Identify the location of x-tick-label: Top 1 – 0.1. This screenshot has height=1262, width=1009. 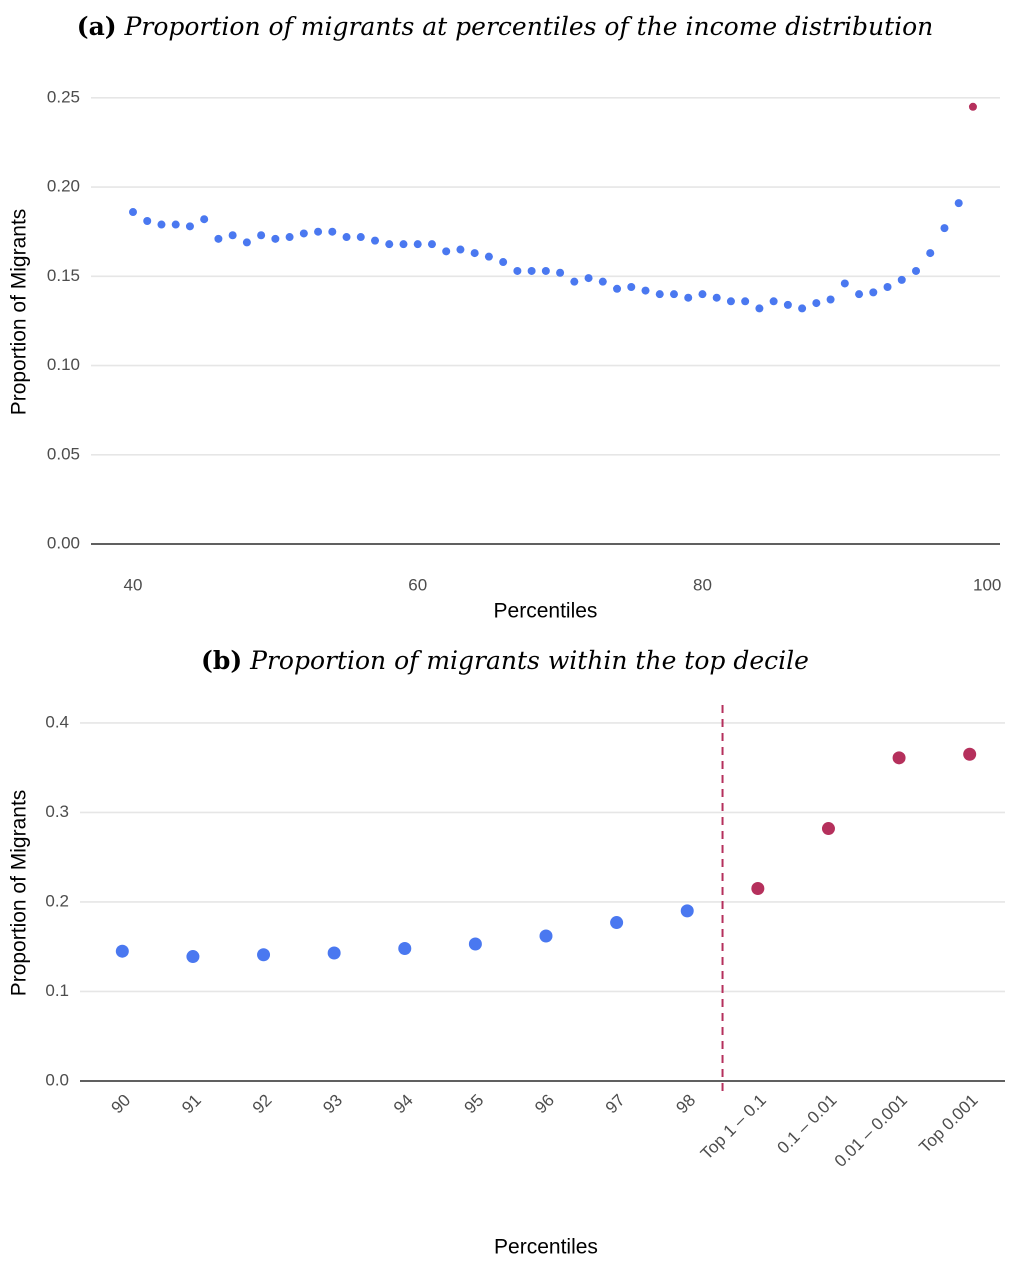
(733, 1127).